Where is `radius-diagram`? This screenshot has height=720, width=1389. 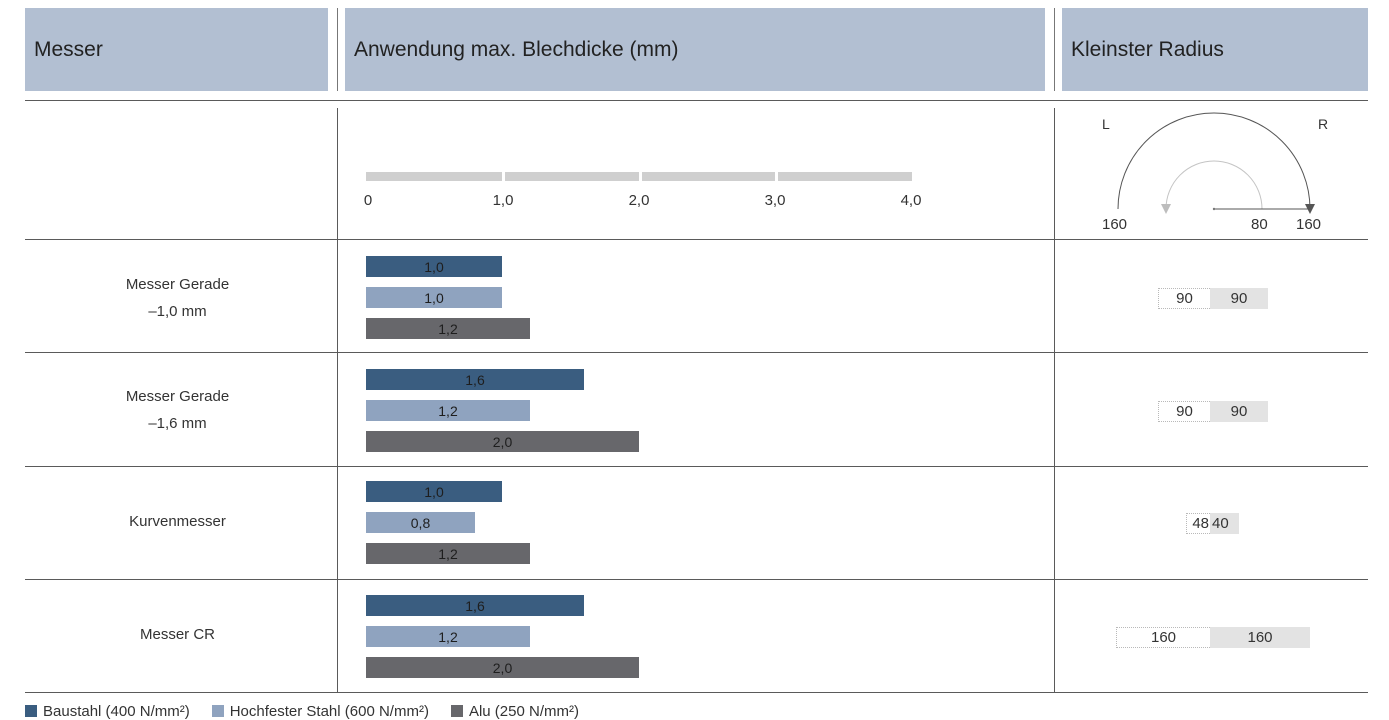 radius-diagram is located at coordinates (1216, 163).